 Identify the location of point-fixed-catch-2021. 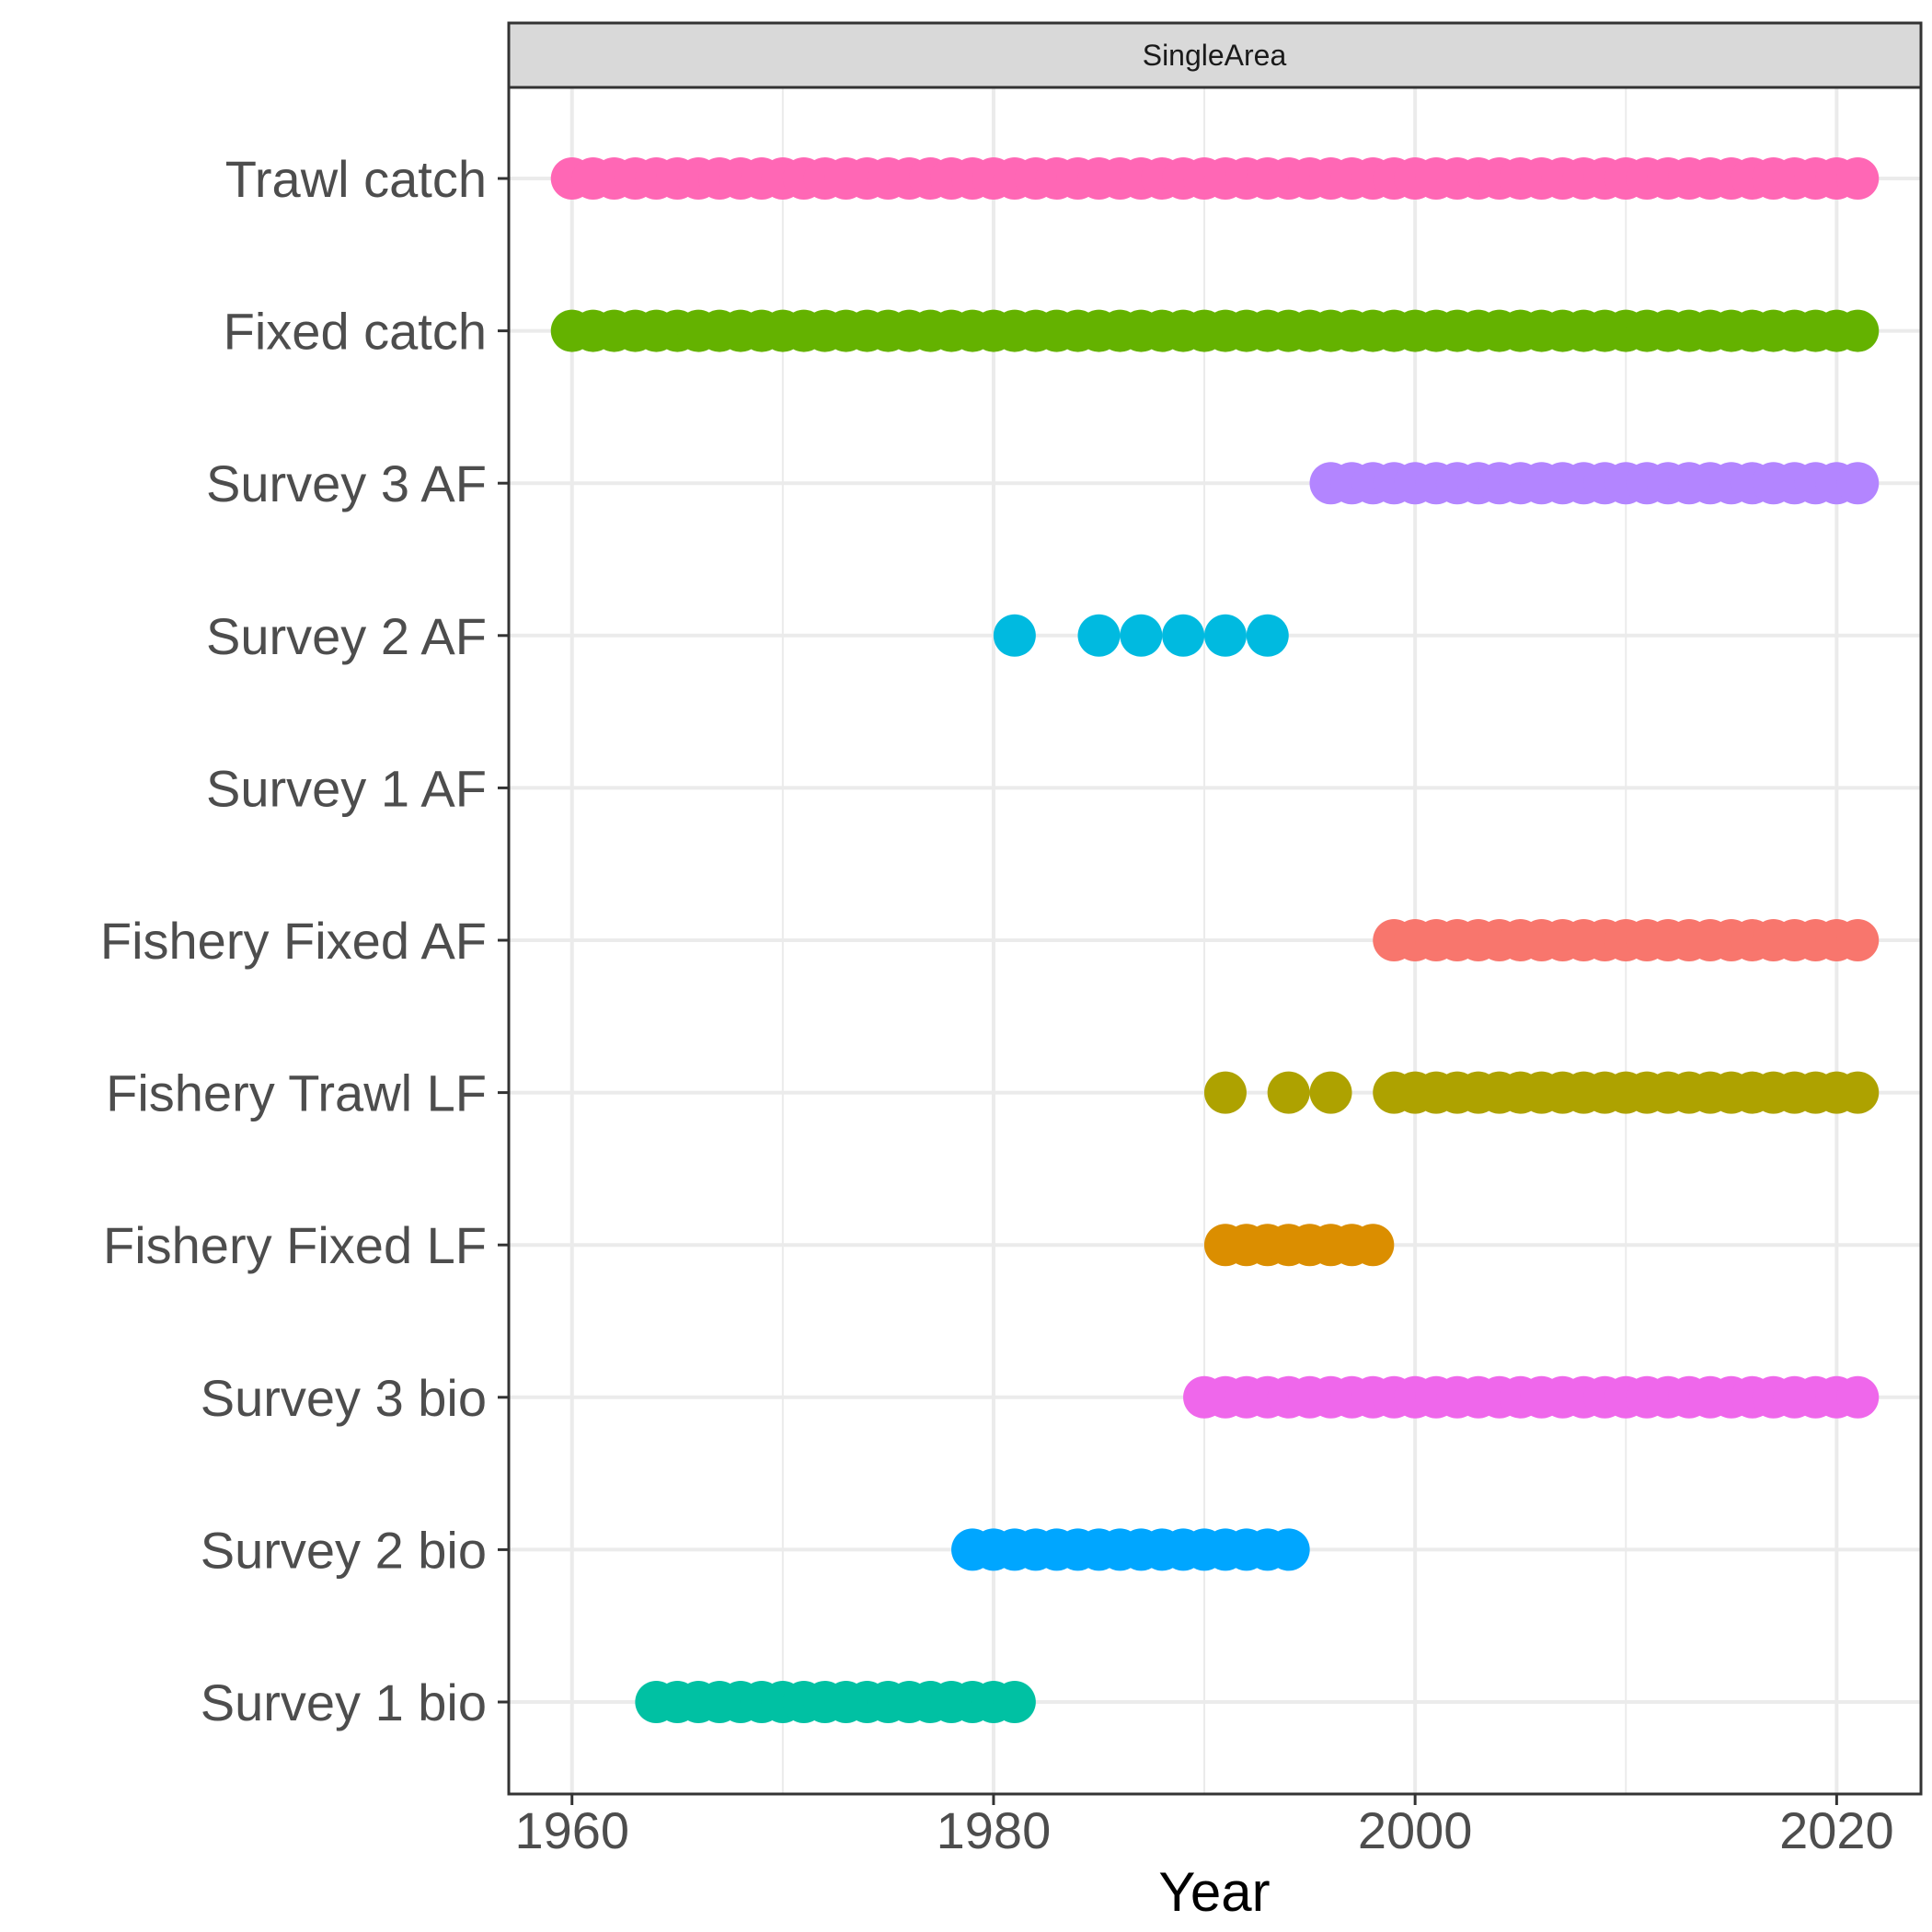
(1857, 331).